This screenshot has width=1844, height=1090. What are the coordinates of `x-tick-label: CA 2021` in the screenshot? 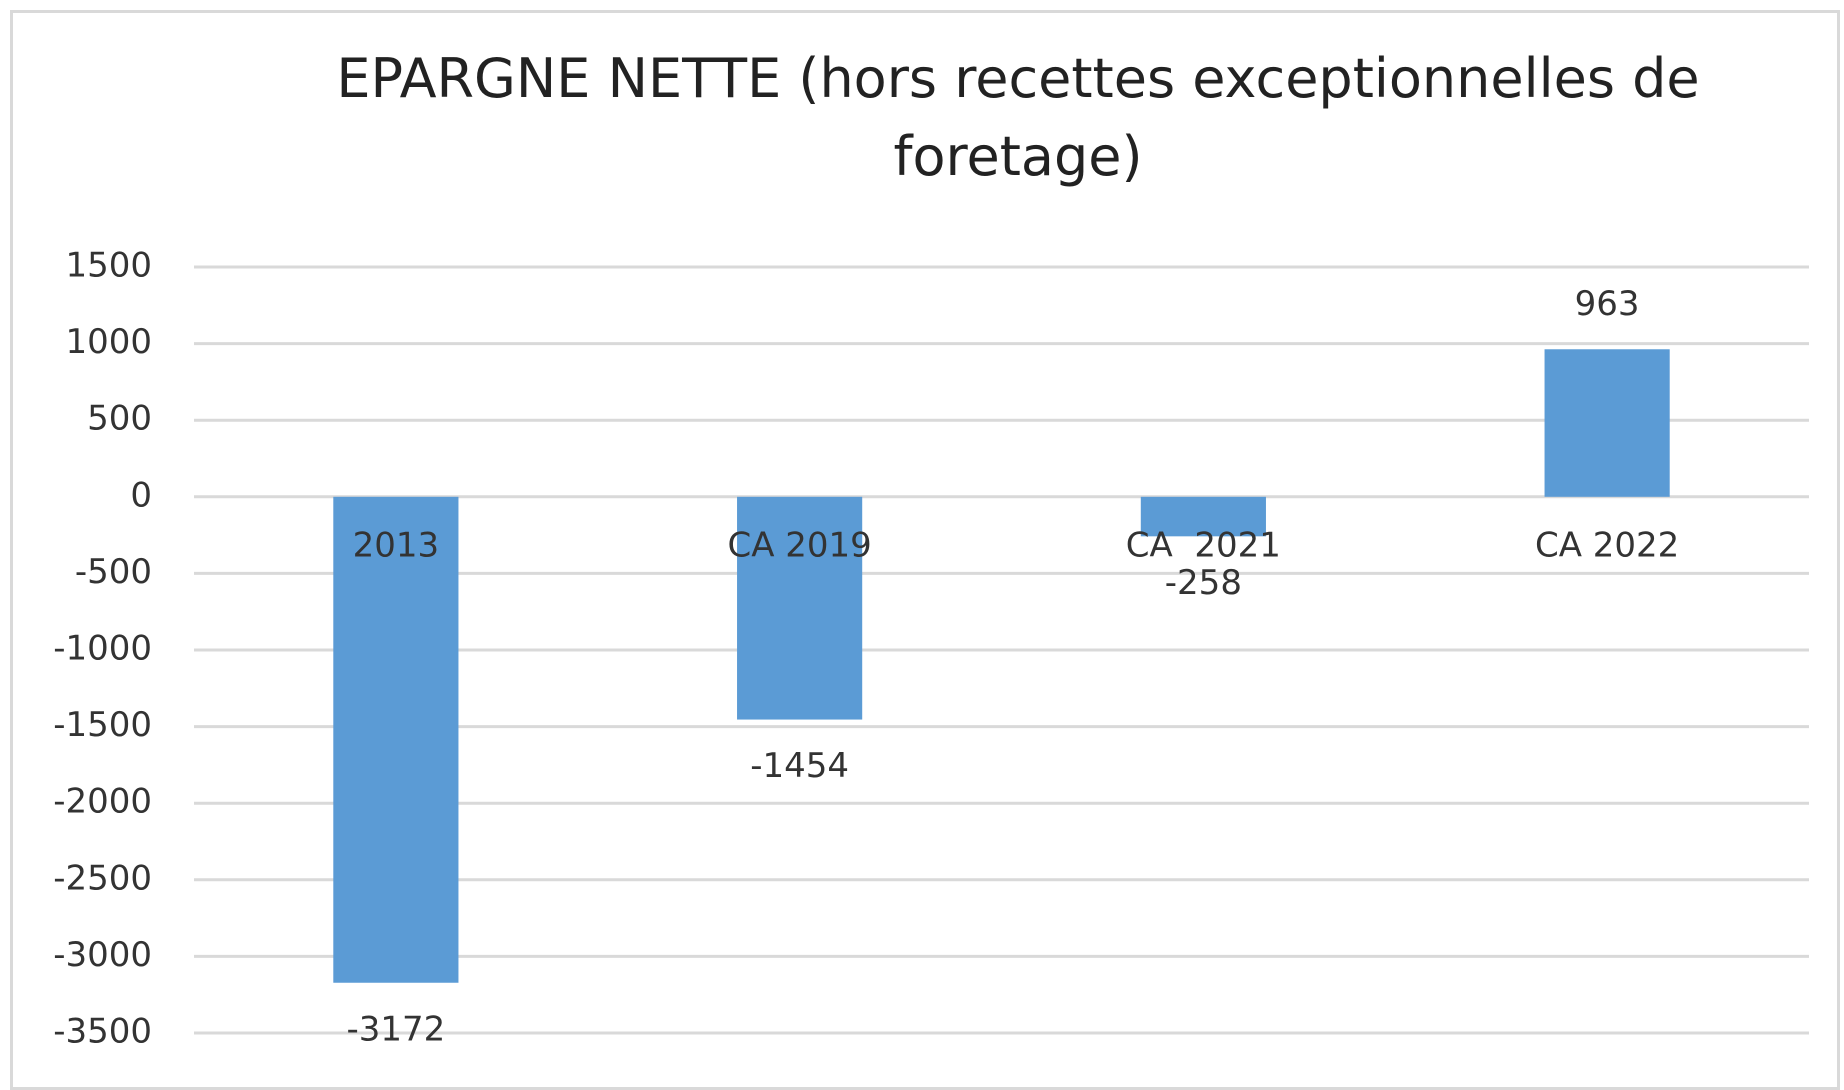 It's located at (1203, 545).